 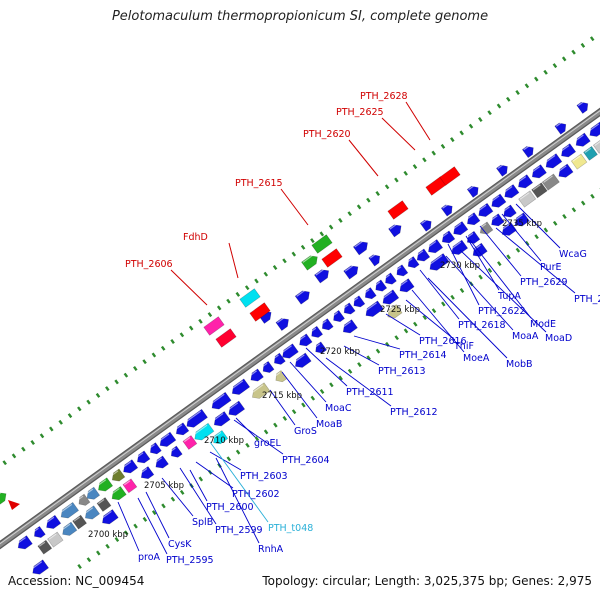 What do you see at coordinates (149, 264) in the screenshot?
I see `gene-label-forward: PTH_2606` at bounding box center [149, 264].